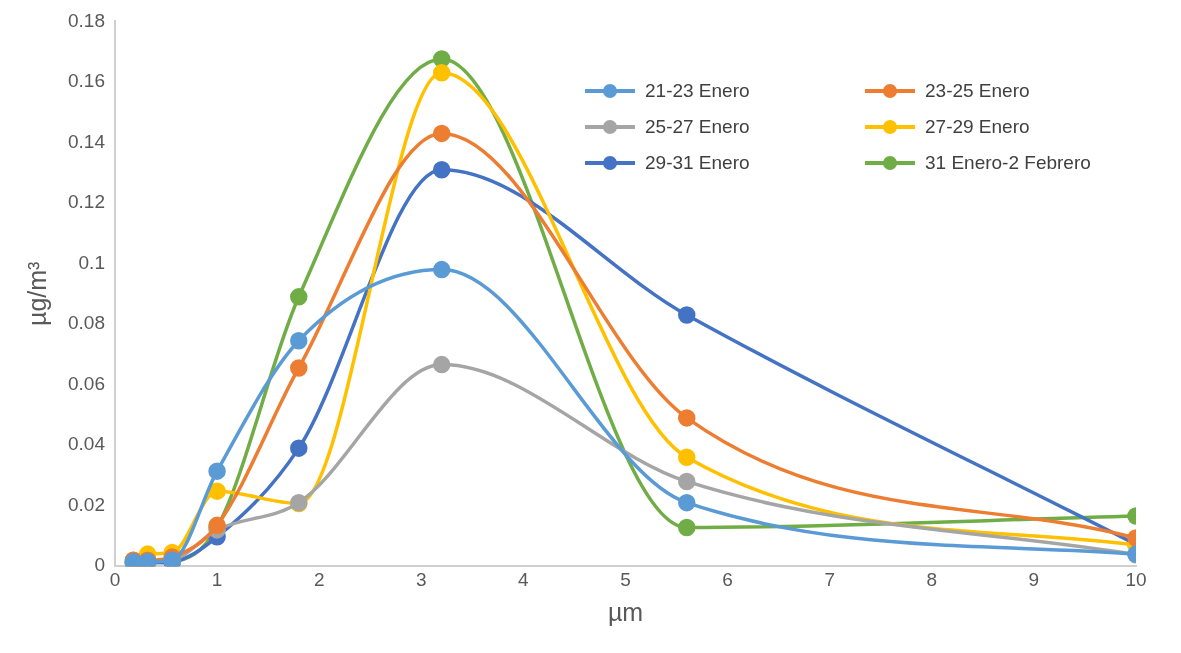 This screenshot has height=653, width=1181. I want to click on y-tick-label: 0.06, so click(86, 383).